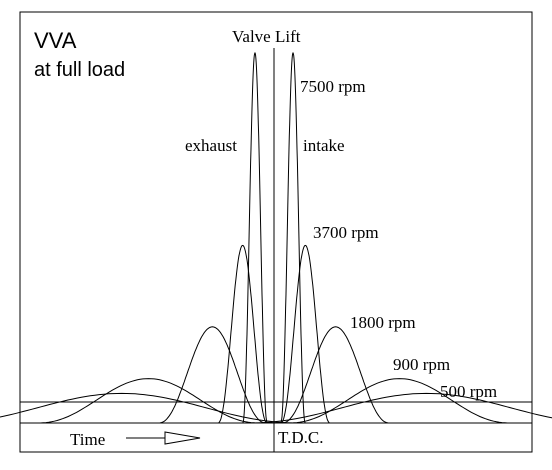 The image size is (552, 470). I want to click on exhaust-curve-900-rpm, so click(148, 401).